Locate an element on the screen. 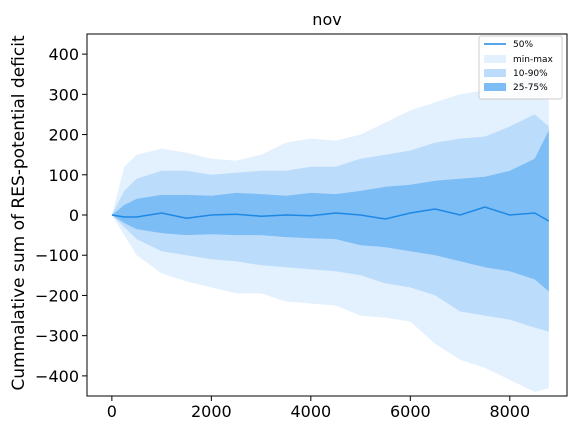  y-tick-label: −400 is located at coordinates (57, 376).